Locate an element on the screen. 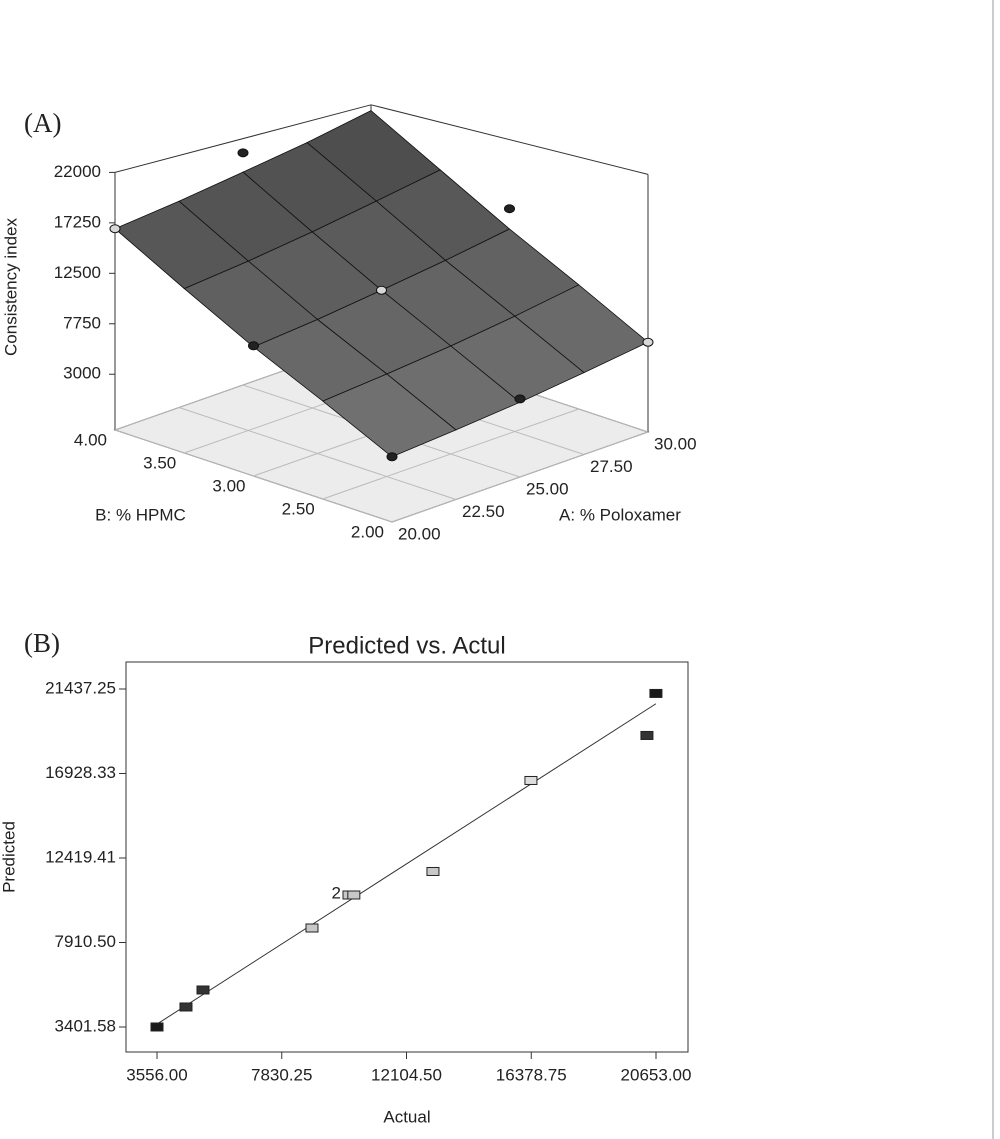 Image resolution: width=1000 pixels, height=1139 pixels. x-tick-label: 27.50 is located at coordinates (611, 466).